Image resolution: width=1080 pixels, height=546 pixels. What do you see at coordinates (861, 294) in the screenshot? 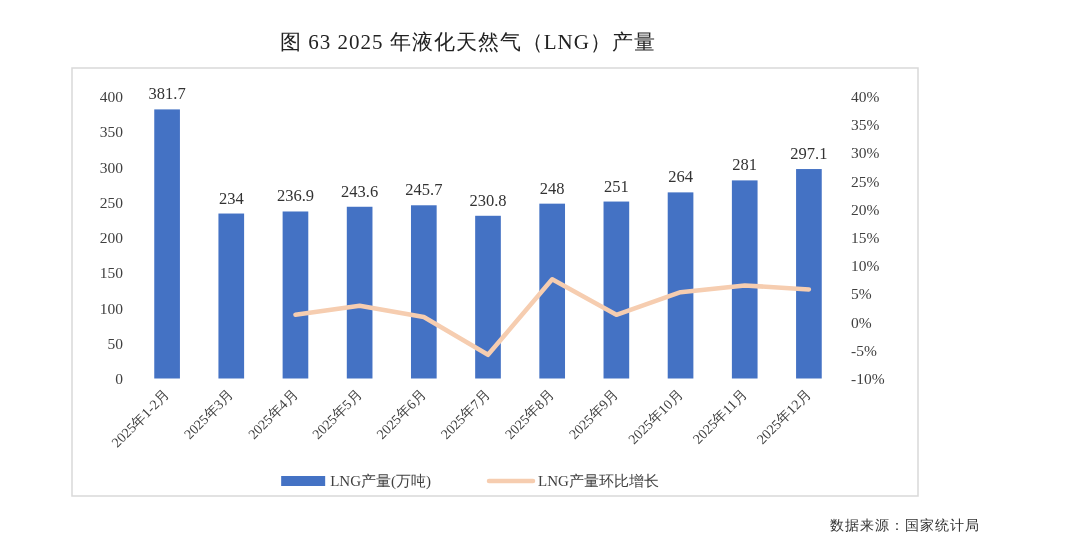
I see `y2-tick-label: 5%` at bounding box center [861, 294].